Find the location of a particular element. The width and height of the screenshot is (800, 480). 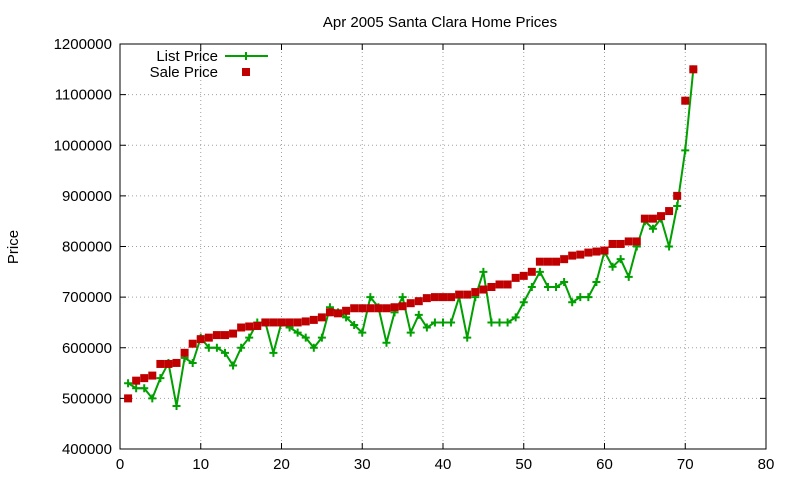

y-tick-label: 600000 is located at coordinates (87, 348).